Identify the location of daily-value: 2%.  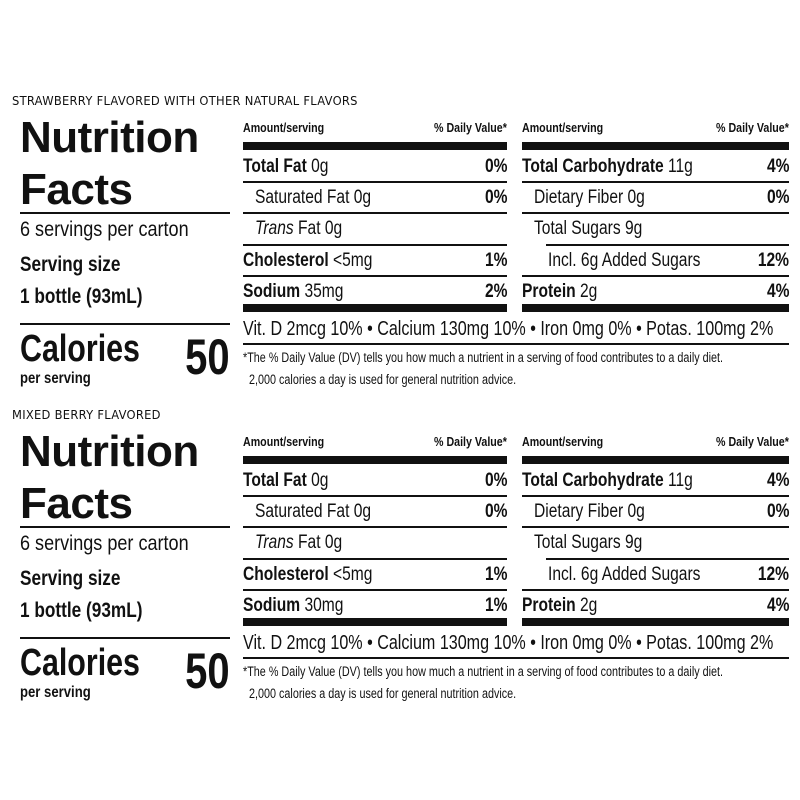
(495, 291).